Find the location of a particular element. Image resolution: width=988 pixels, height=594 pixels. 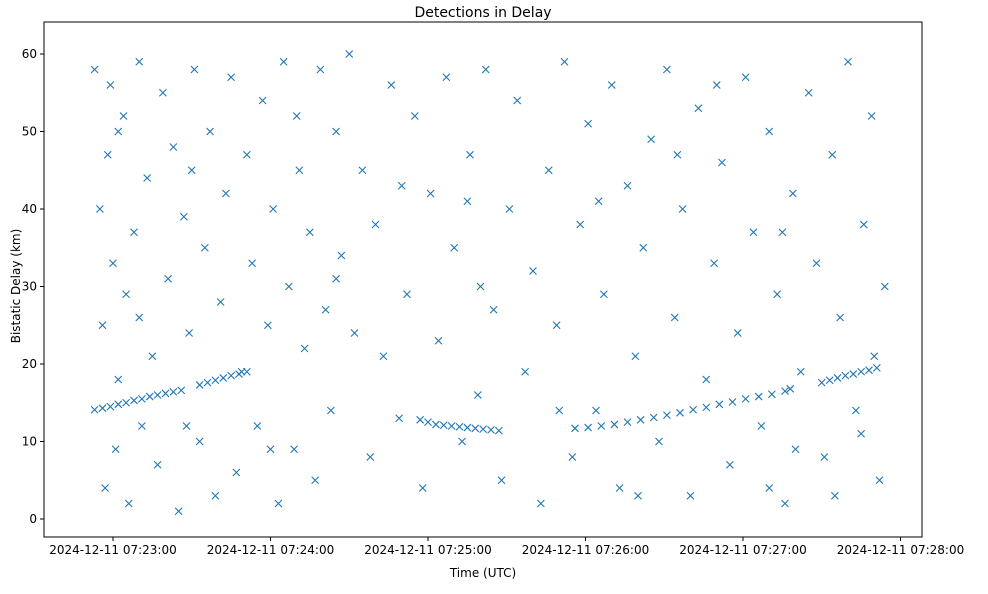

y-tick-label: 30 is located at coordinates (29, 287).